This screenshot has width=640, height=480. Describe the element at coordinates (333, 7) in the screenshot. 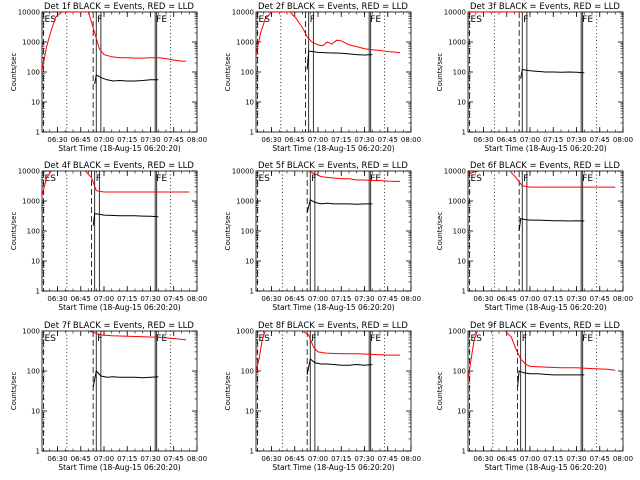

I see `panel-title: Det 2f BLACK = Events, RED = LLD` at that location.